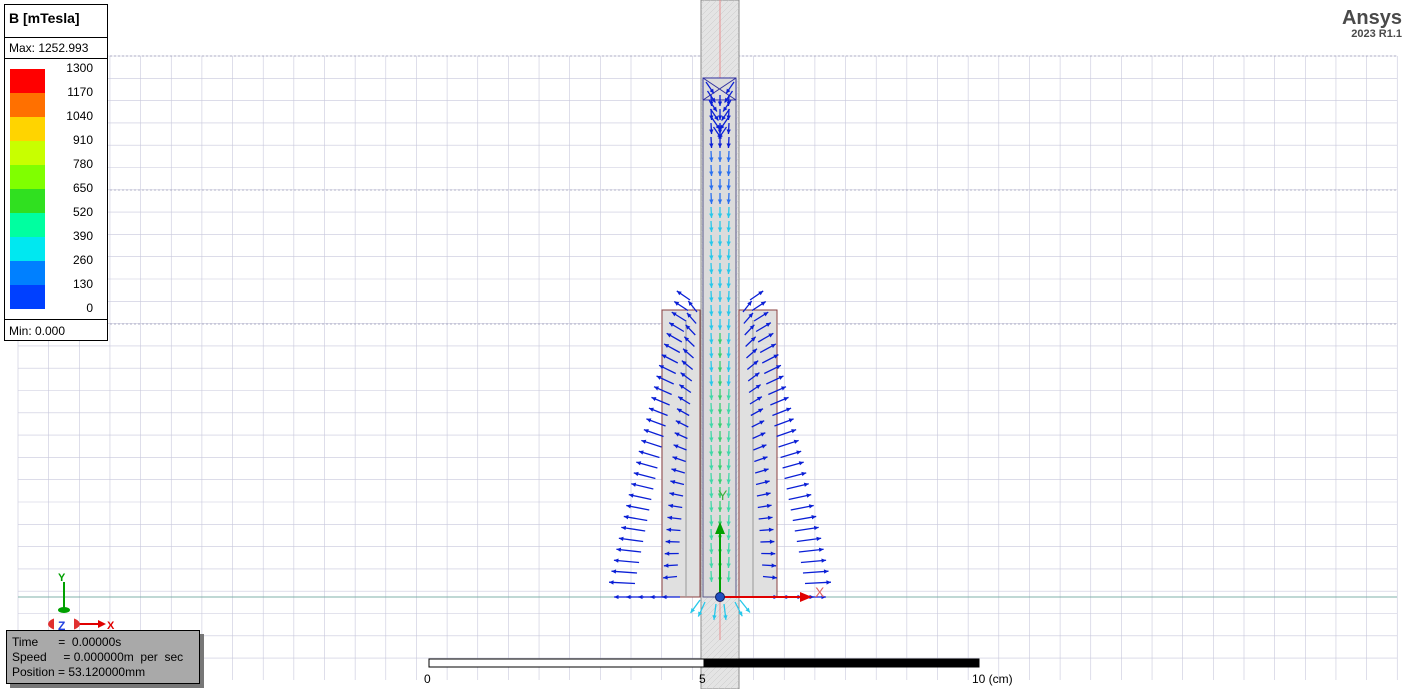 This screenshot has height=689, width=1409. What do you see at coordinates (89, 308) in the screenshot?
I see `legend-tick-label: 0` at bounding box center [89, 308].